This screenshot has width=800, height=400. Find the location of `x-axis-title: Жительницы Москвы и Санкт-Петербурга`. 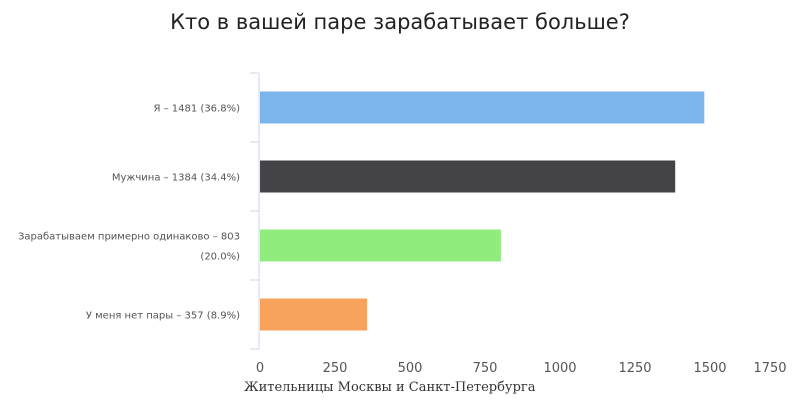

x-axis-title: Жительницы Москвы и Санкт-Петербурга is located at coordinates (390, 387).